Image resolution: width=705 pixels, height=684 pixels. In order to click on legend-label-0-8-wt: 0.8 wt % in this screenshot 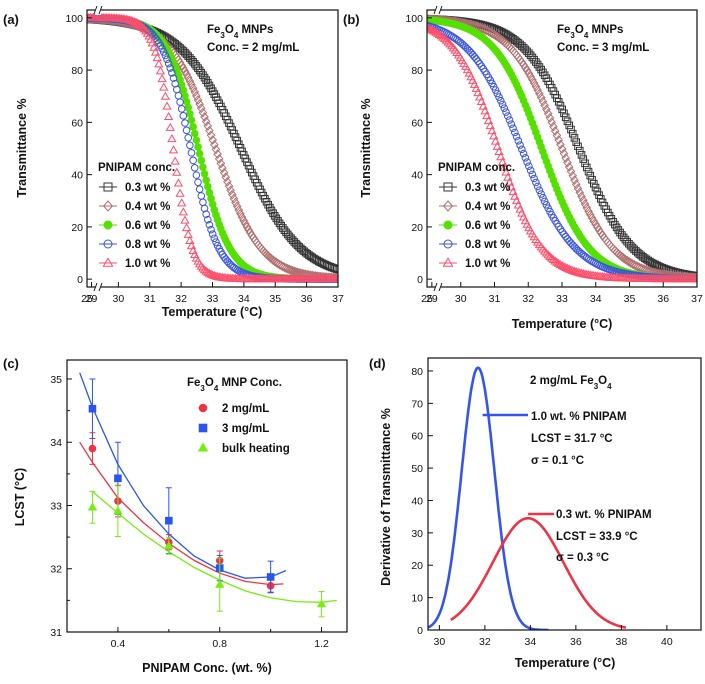, I will do `click(147, 245)`.